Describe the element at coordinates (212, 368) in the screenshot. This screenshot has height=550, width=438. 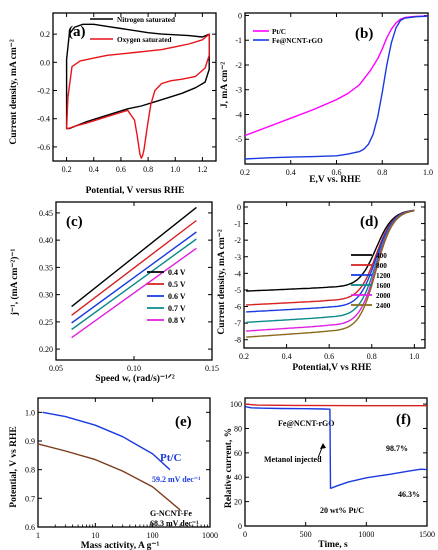
I see `x-tick-label: 0.15` at that location.